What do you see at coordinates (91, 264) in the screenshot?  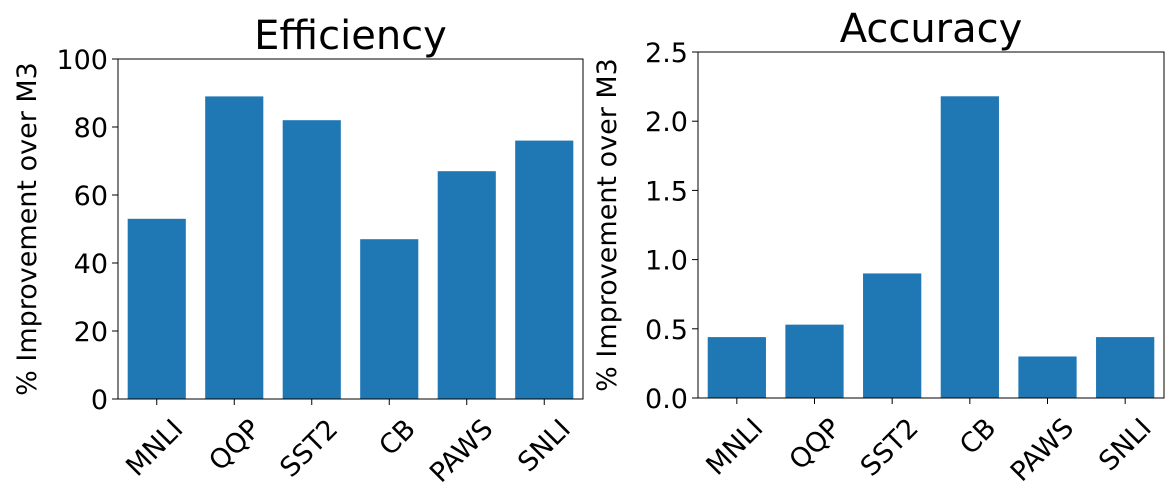 I see `y-tick-label: 40` at bounding box center [91, 264].